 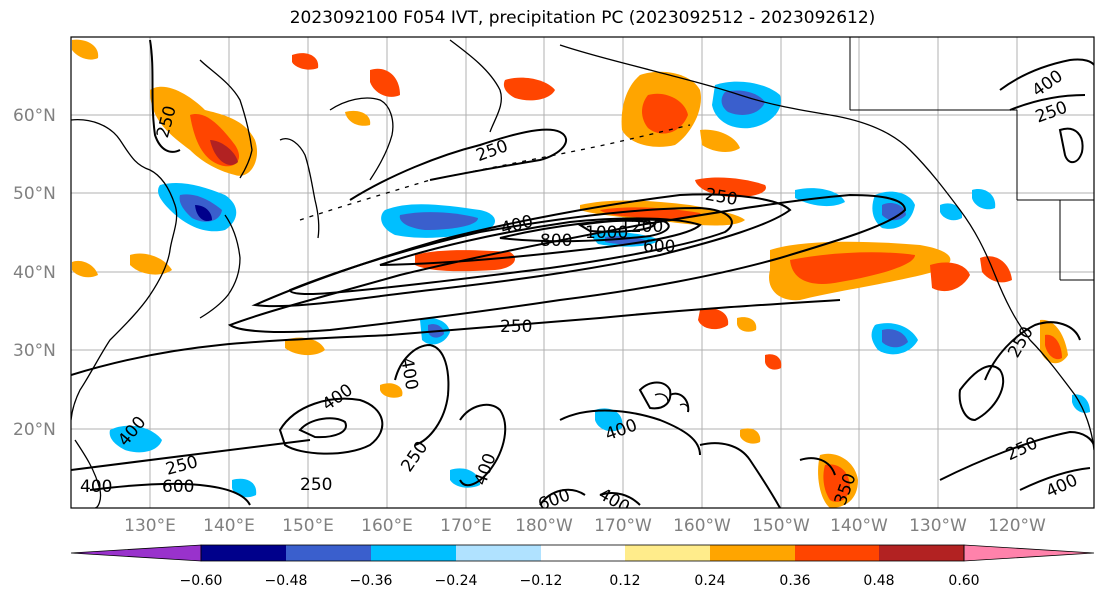 I want to click on lon-label: 130°W, so click(x=938, y=526).